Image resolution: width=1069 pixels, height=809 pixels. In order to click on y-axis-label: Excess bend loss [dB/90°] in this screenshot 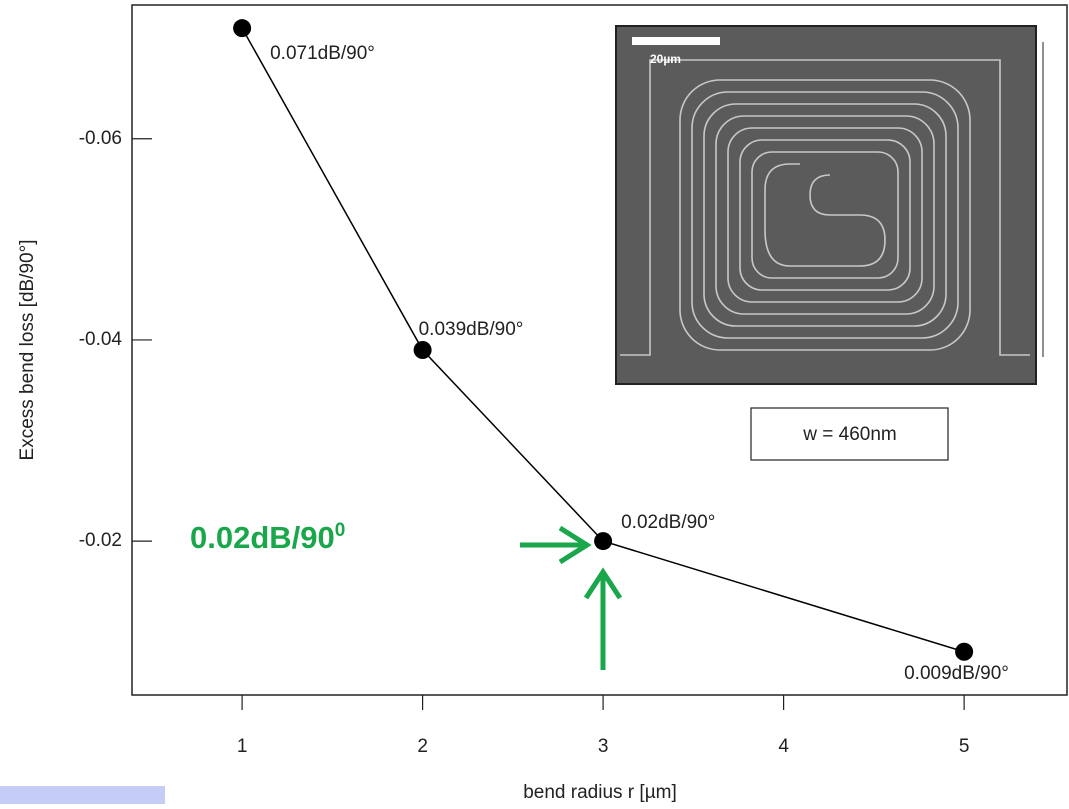, I will do `click(27, 350)`.